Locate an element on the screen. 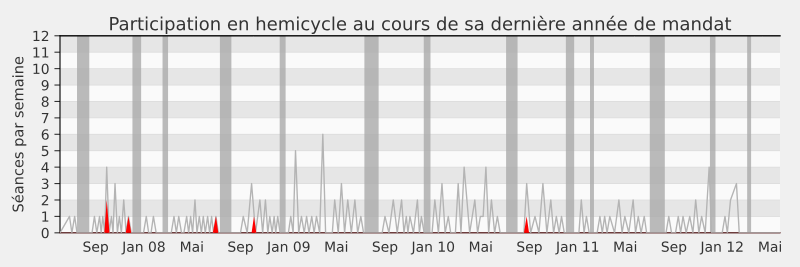  x-tick-label: Jan 08 is located at coordinates (143, 247).